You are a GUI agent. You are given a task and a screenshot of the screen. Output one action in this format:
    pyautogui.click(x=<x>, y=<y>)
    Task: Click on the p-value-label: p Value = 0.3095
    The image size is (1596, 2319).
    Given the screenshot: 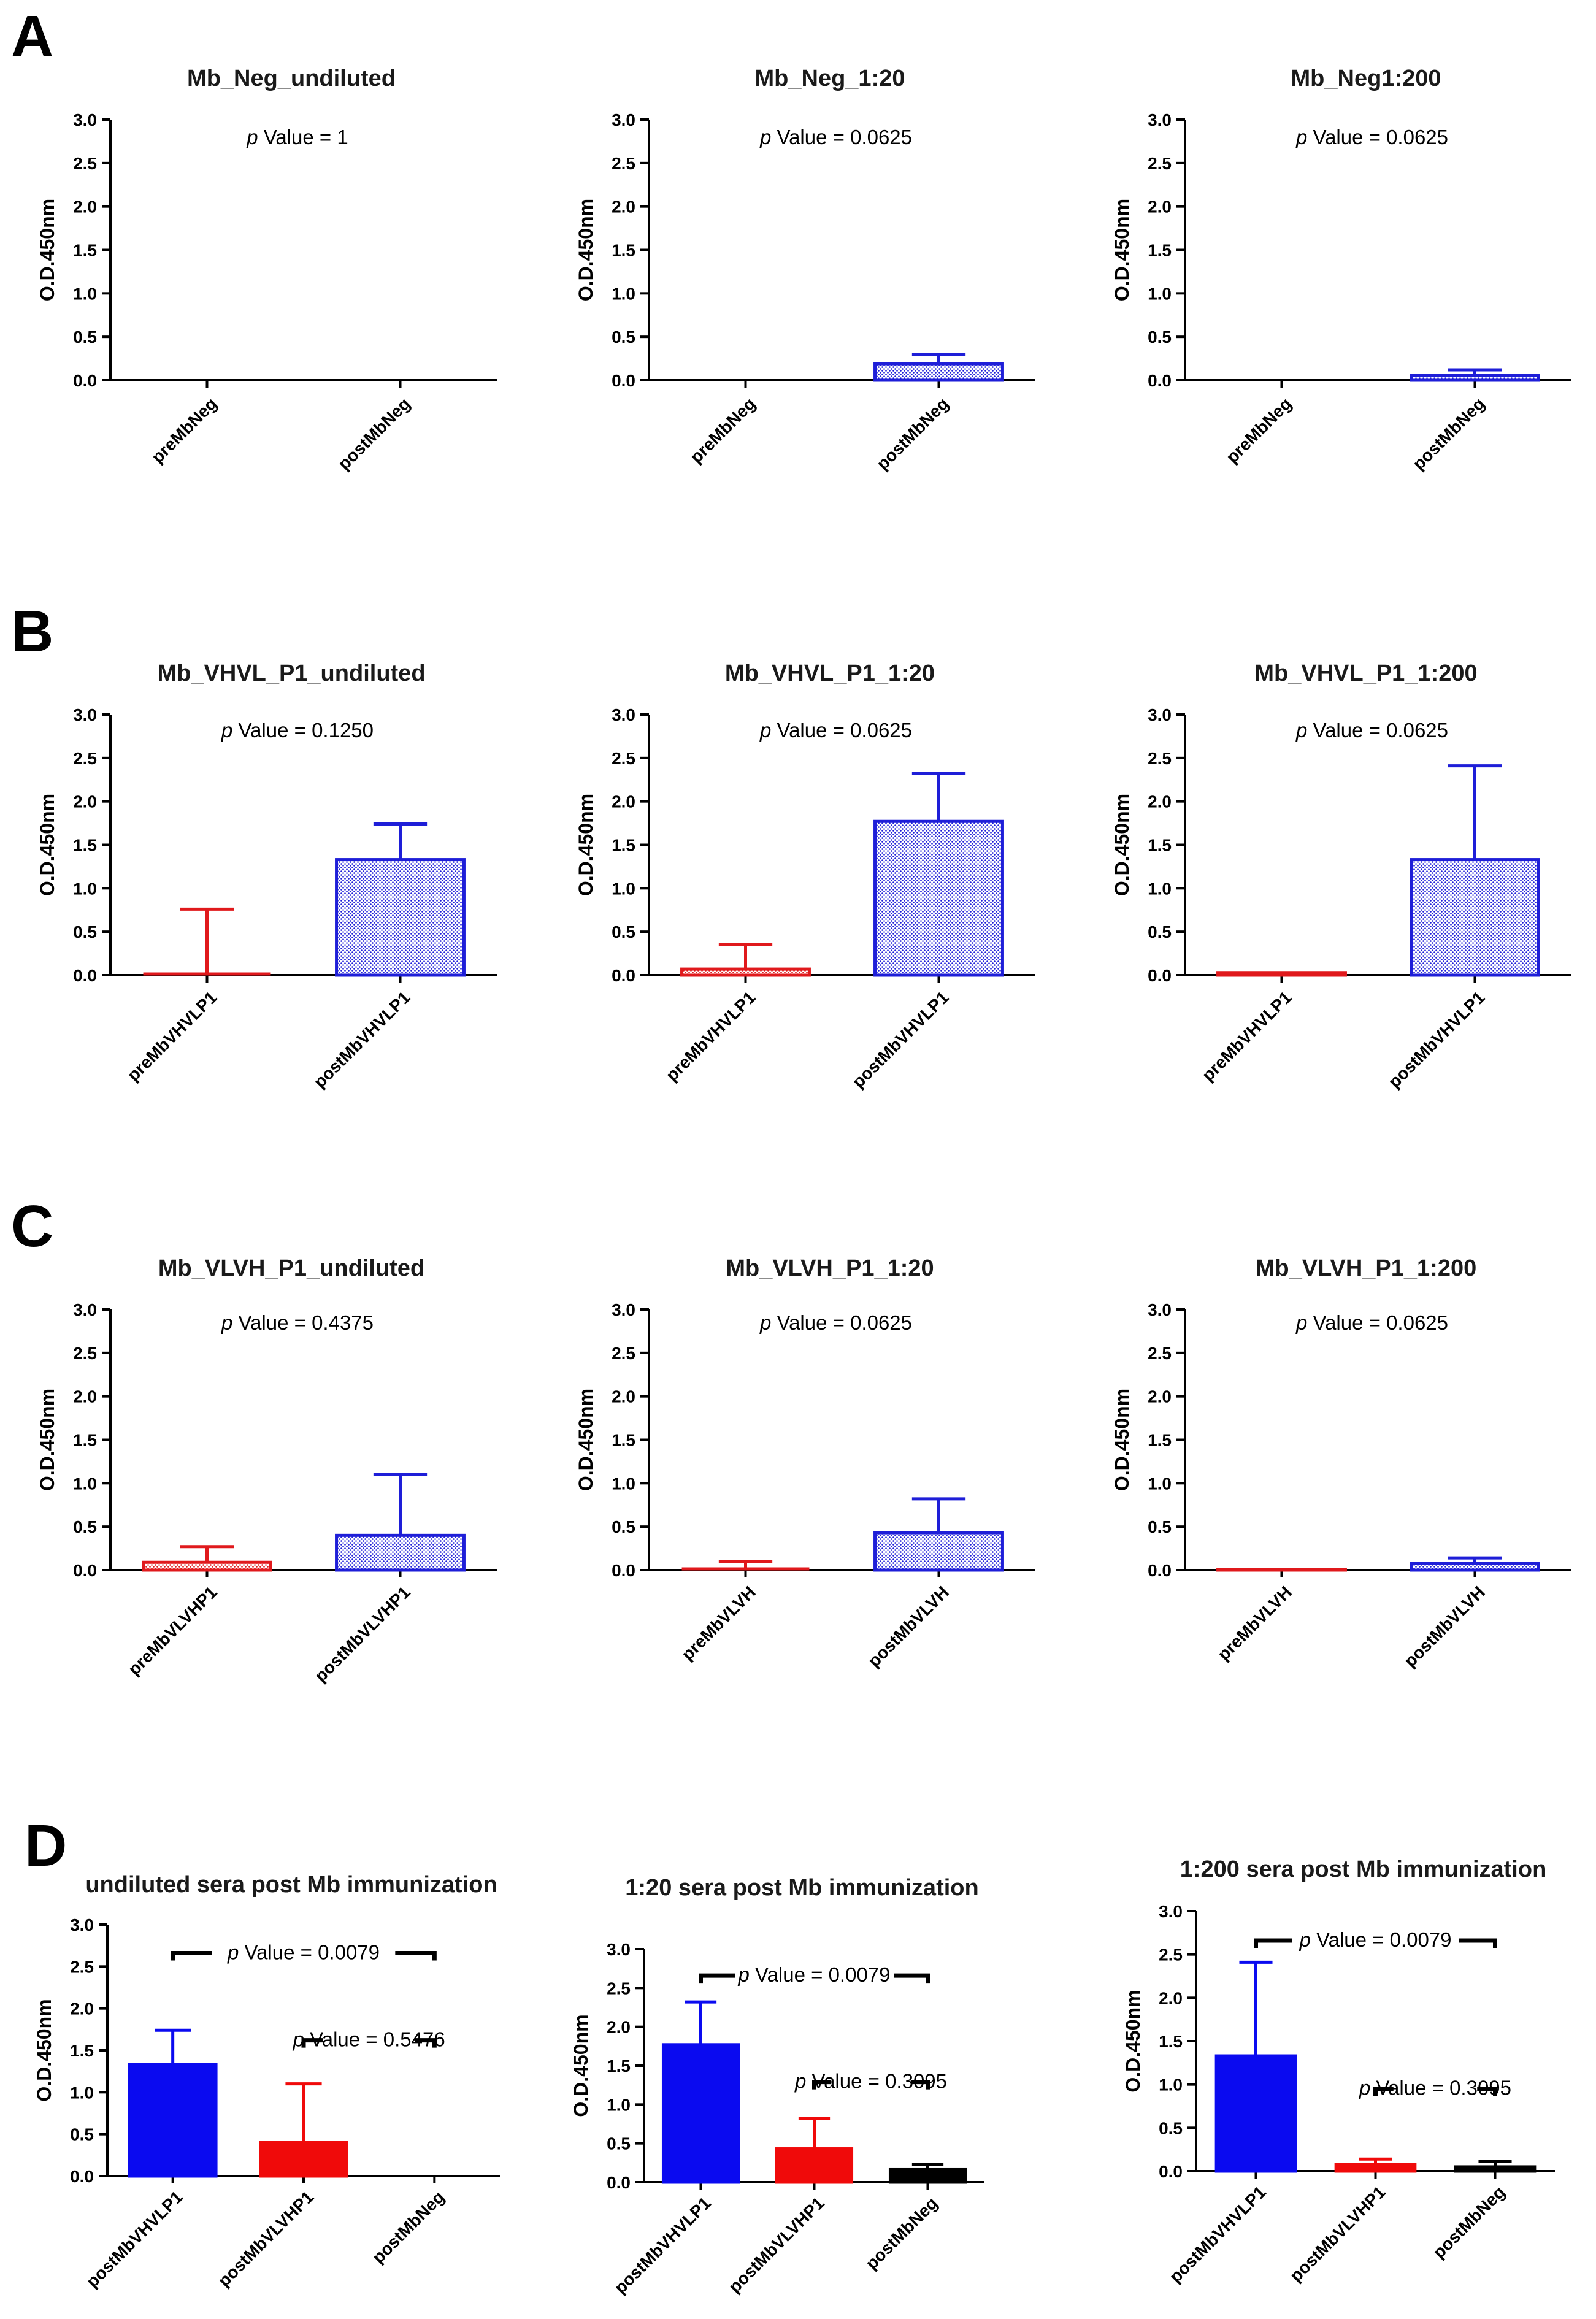 What is the action you would take?
    pyautogui.click(x=1435, y=2088)
    